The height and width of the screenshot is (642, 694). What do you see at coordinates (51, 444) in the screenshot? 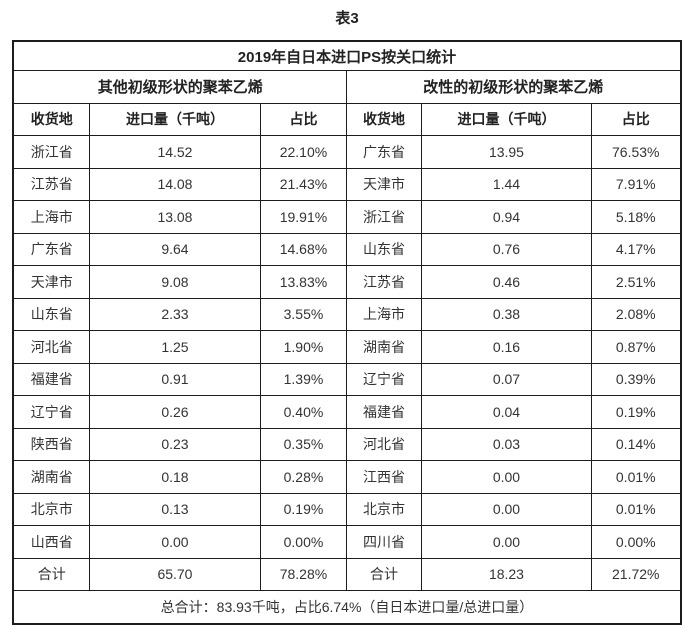
I see `region-cell: 陕西省` at bounding box center [51, 444].